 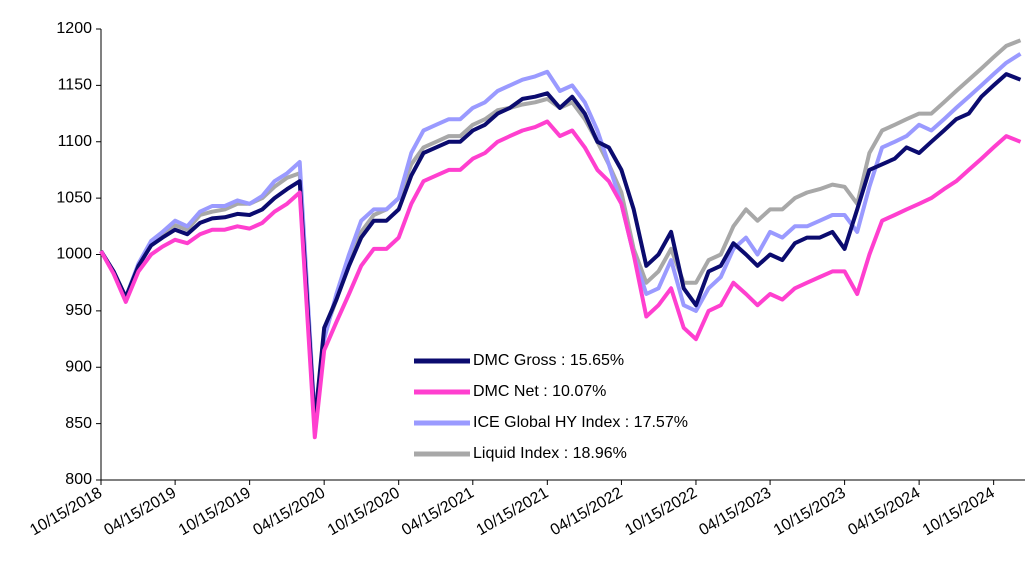 I want to click on x-tick-label: 10/15/2020, so click(x=364, y=511).